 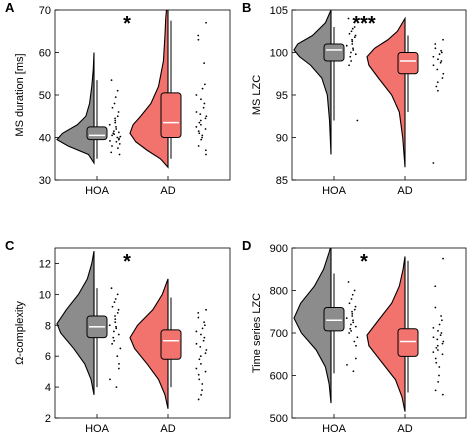 What do you see at coordinates (257, 333) in the screenshot?
I see `y-axis-label: Time series LZC` at bounding box center [257, 333].